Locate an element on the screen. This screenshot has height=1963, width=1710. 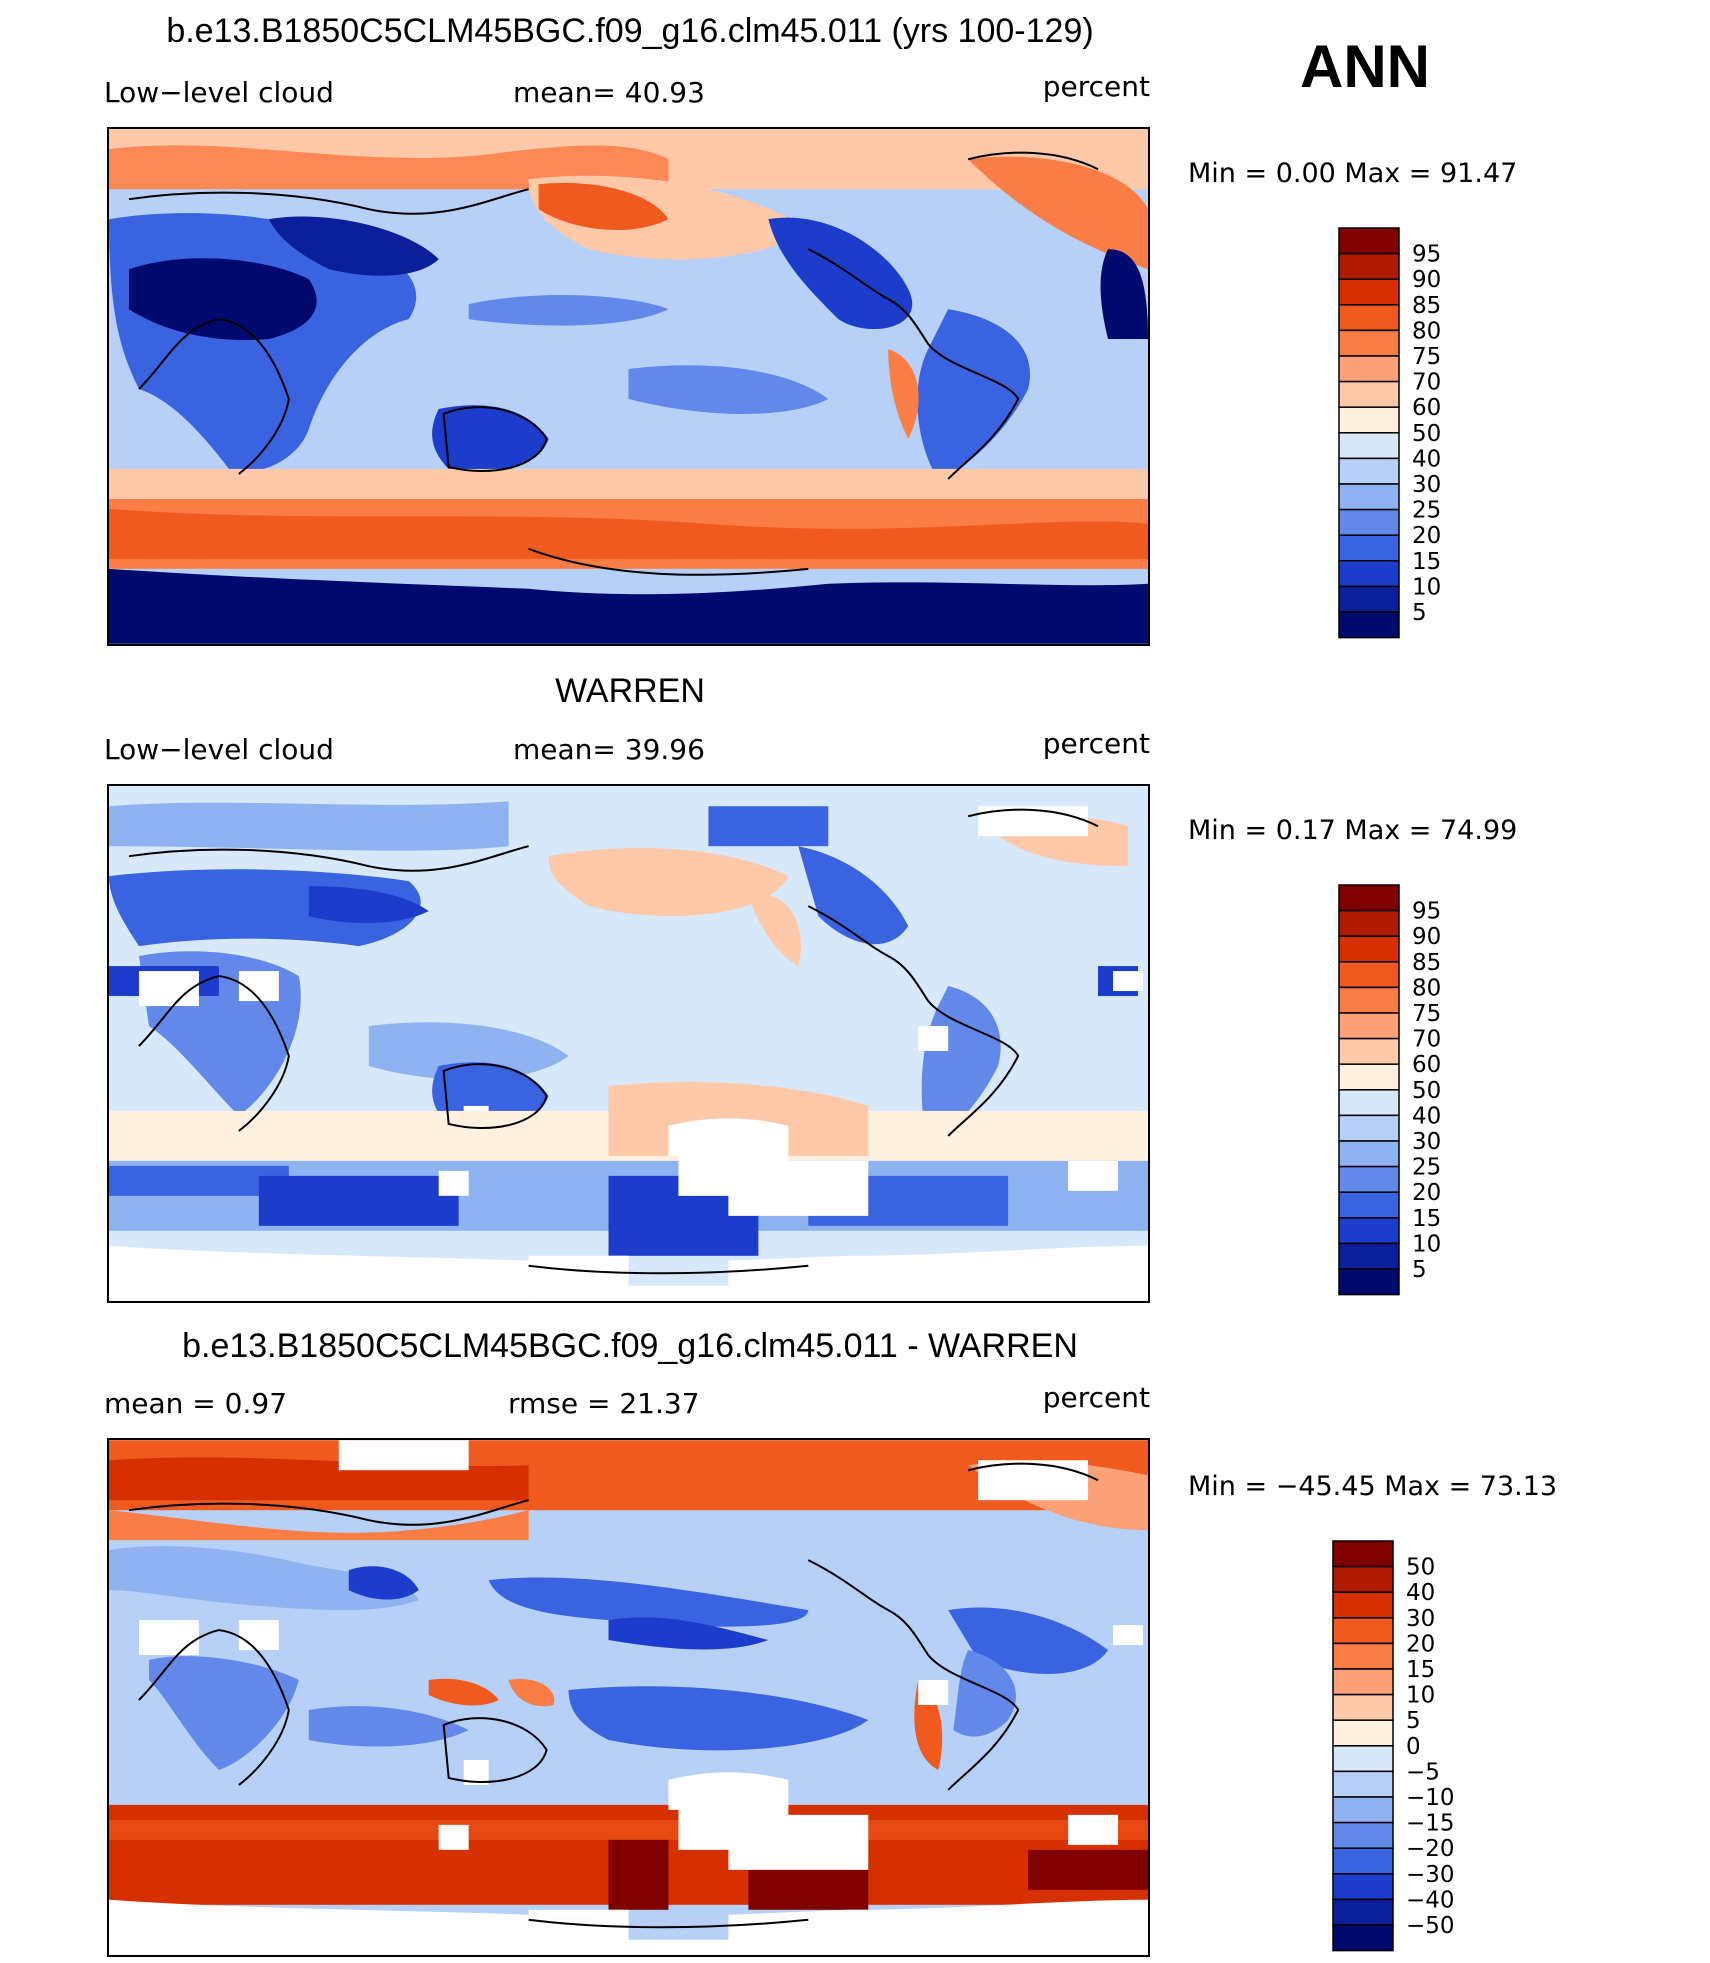
panel3-minmax-readout: Min = −45.45 Max = 73.13 is located at coordinates (1373, 1486).